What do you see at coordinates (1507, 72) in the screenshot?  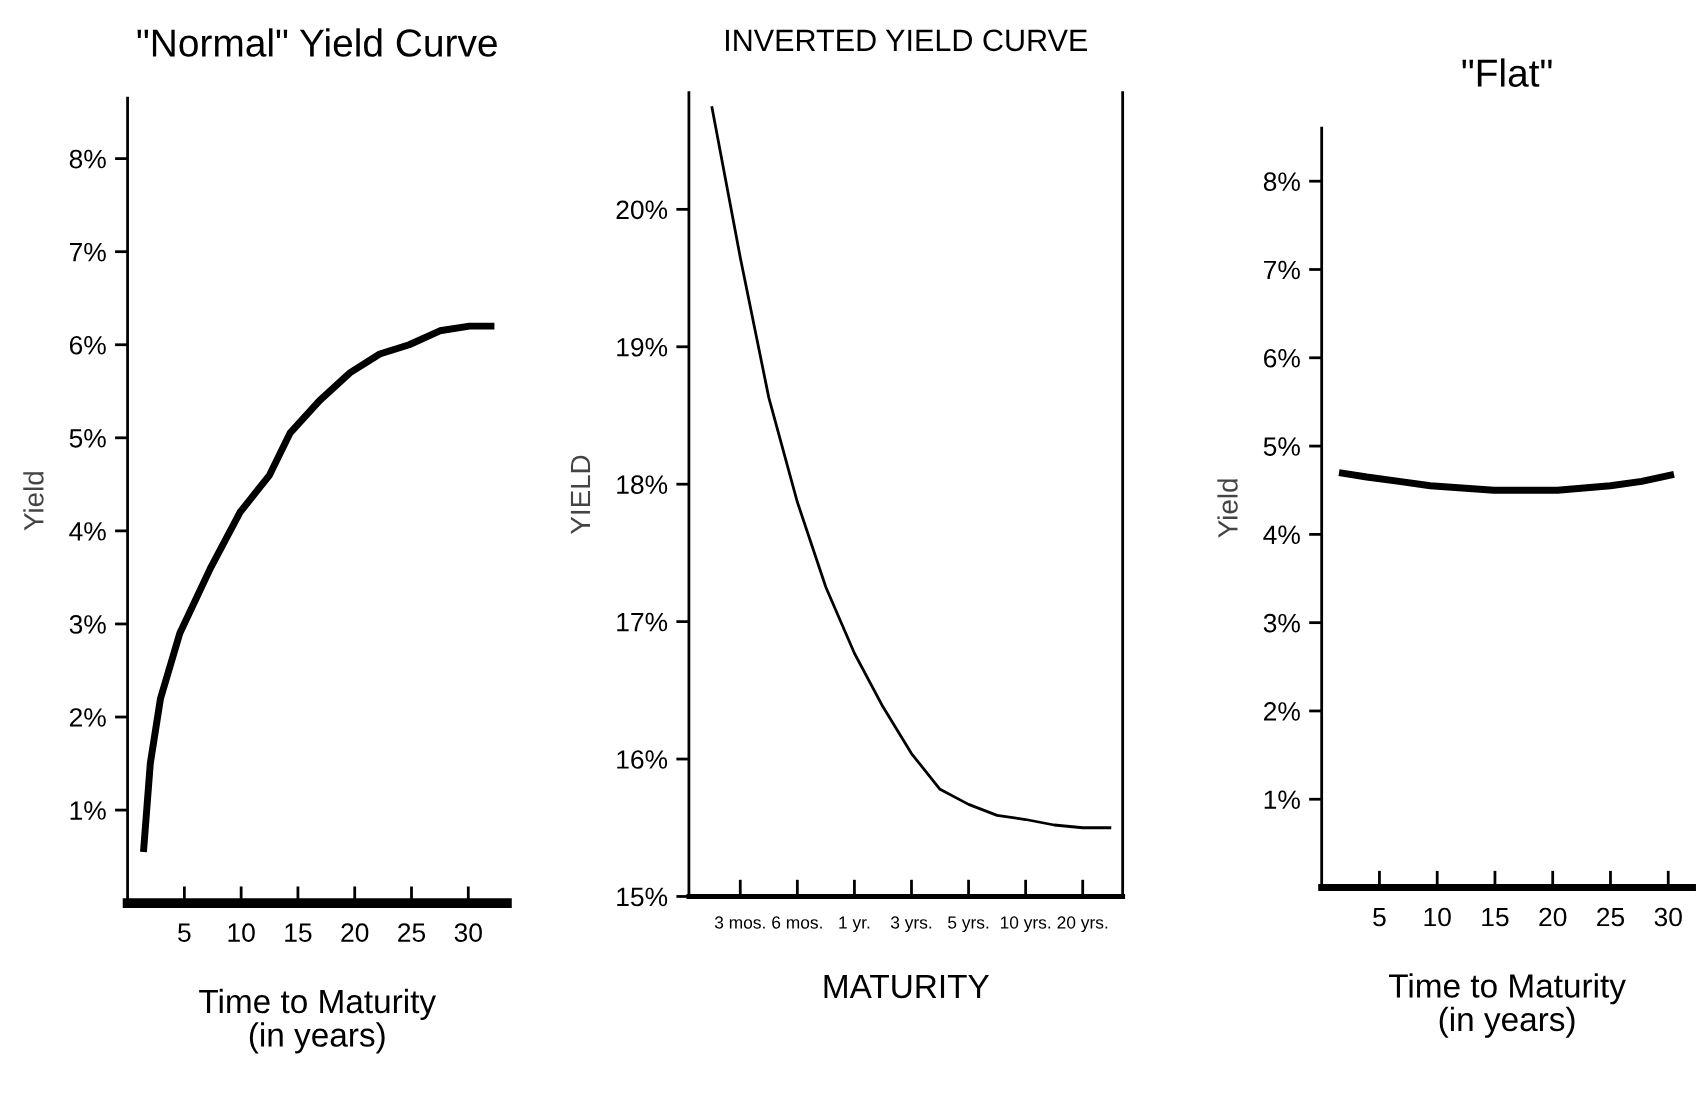 I see `chart-title: "Flat"` at bounding box center [1507, 72].